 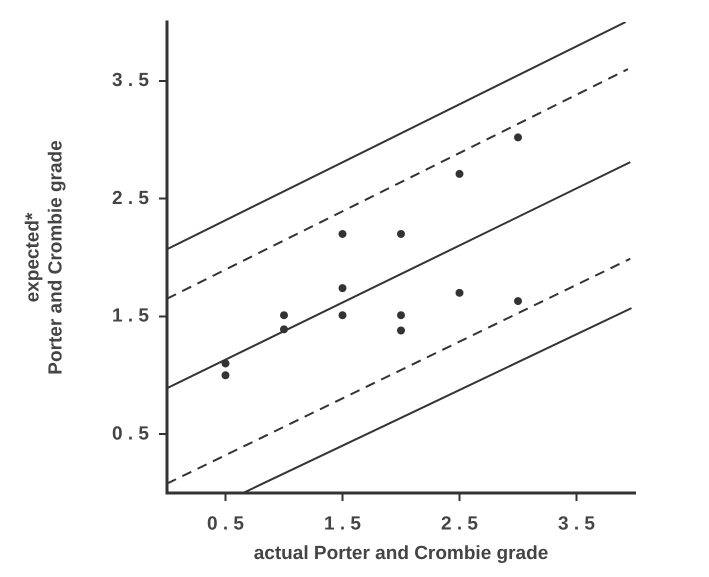 I want to click on y-tick-label: 3 . 5, so click(x=131, y=81).